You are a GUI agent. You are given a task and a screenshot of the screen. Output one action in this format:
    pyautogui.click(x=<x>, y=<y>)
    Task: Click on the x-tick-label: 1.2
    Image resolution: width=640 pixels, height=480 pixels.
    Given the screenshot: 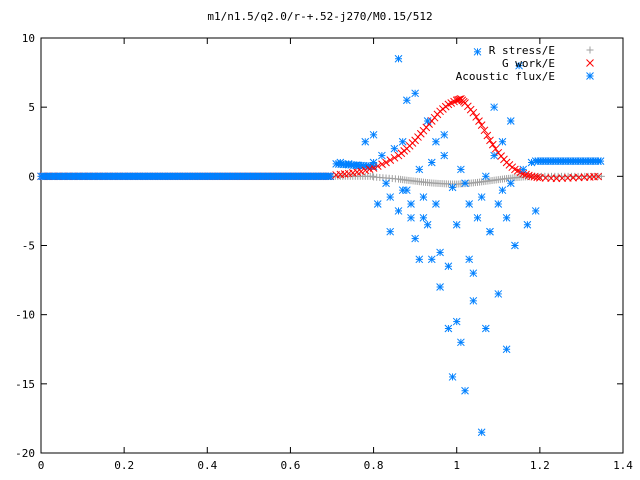 What is the action you would take?
    pyautogui.click(x=540, y=465)
    